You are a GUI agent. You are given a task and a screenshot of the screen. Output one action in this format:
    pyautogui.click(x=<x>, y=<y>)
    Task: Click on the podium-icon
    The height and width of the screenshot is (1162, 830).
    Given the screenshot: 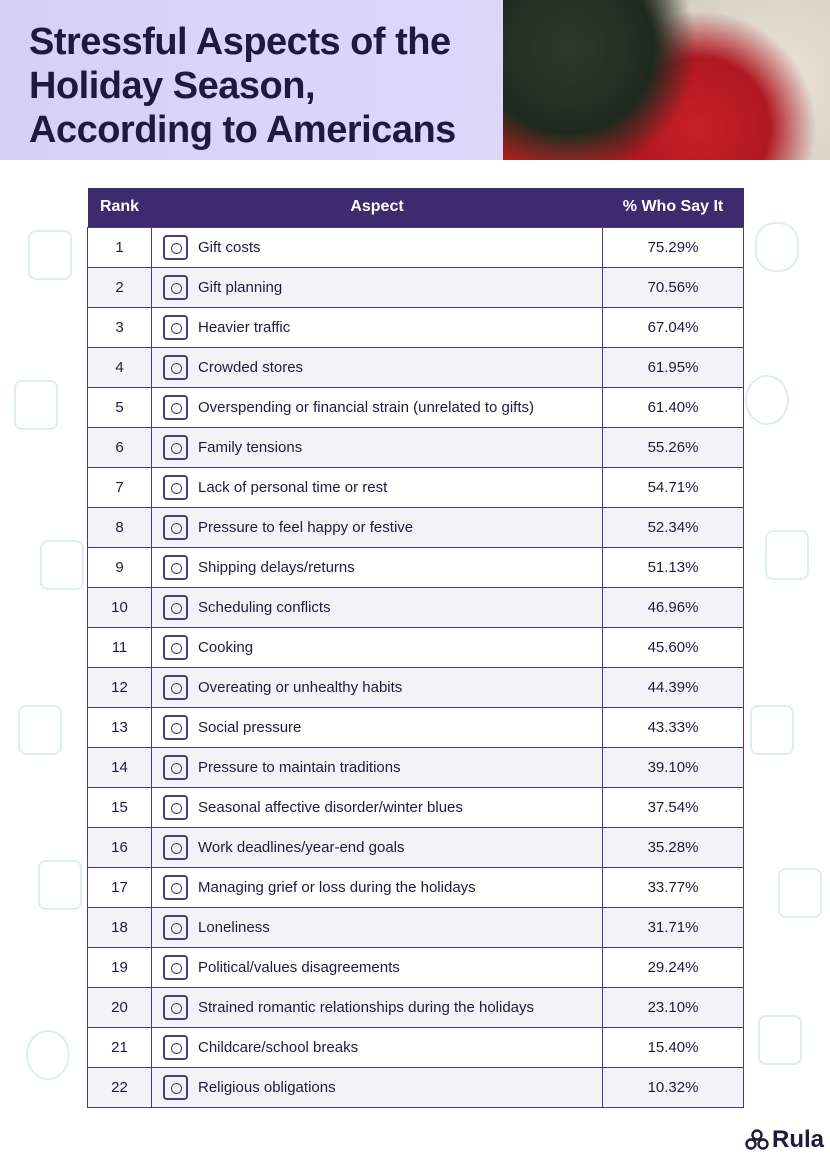 What is the action you would take?
    pyautogui.click(x=175, y=967)
    